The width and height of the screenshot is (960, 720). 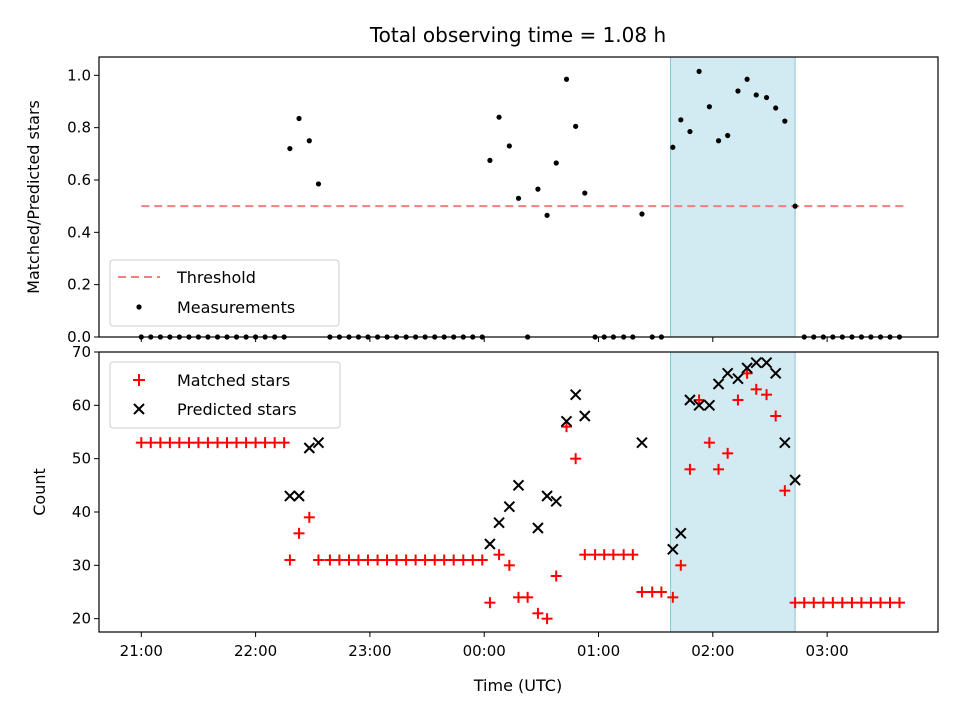 I want to click on x-tick-label: 01:00, so click(x=598, y=651).